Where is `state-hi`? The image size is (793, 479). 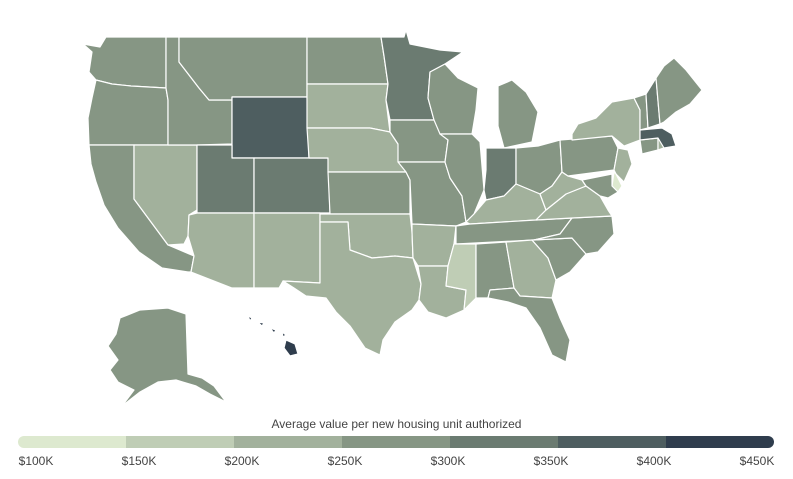
state-hi is located at coordinates (273, 336).